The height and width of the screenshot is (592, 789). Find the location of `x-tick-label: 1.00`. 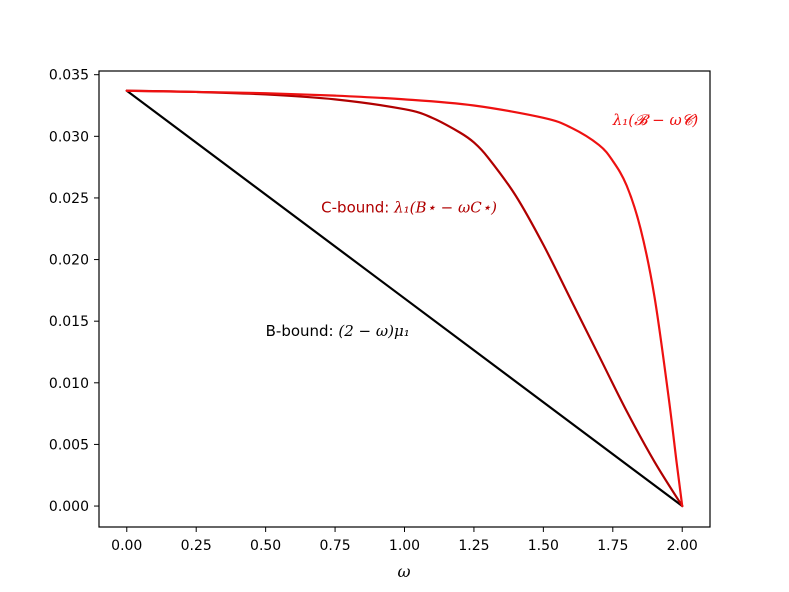

x-tick-label: 1.00 is located at coordinates (404, 546).